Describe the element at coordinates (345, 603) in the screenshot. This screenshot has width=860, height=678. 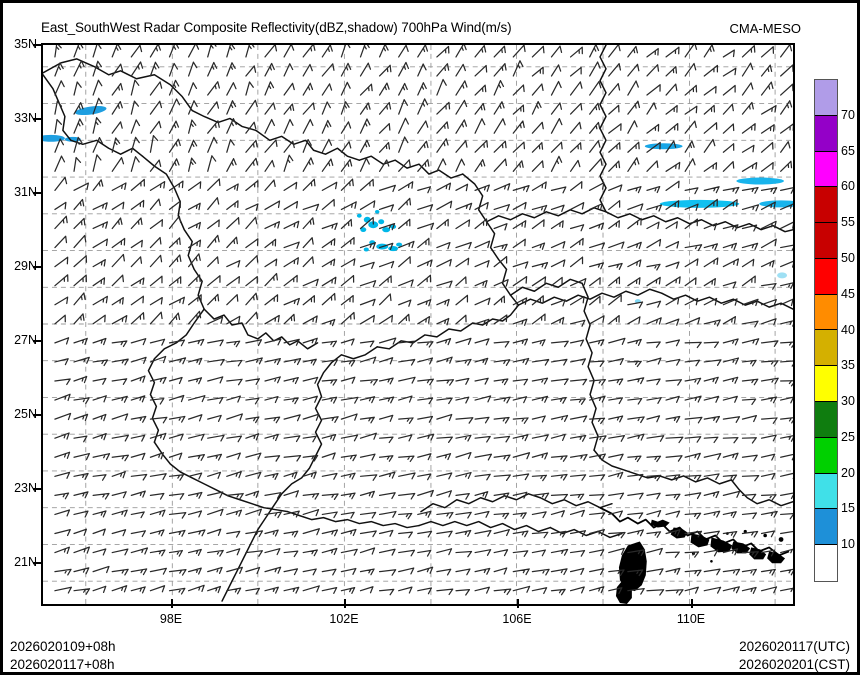
I see `x-tick-102e` at that location.